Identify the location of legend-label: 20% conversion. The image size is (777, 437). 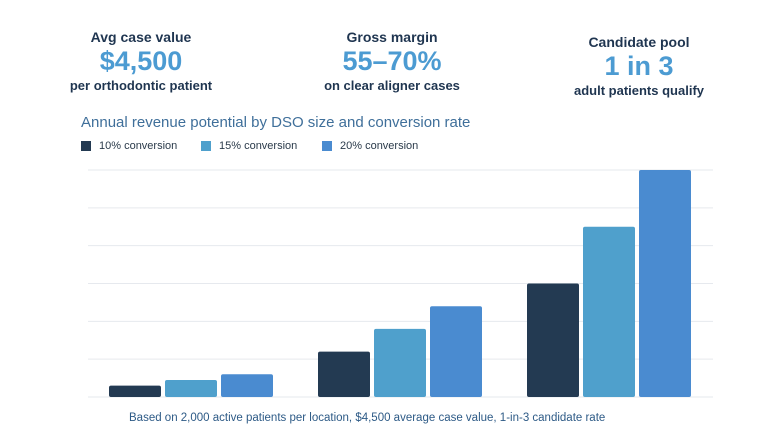
(379, 146).